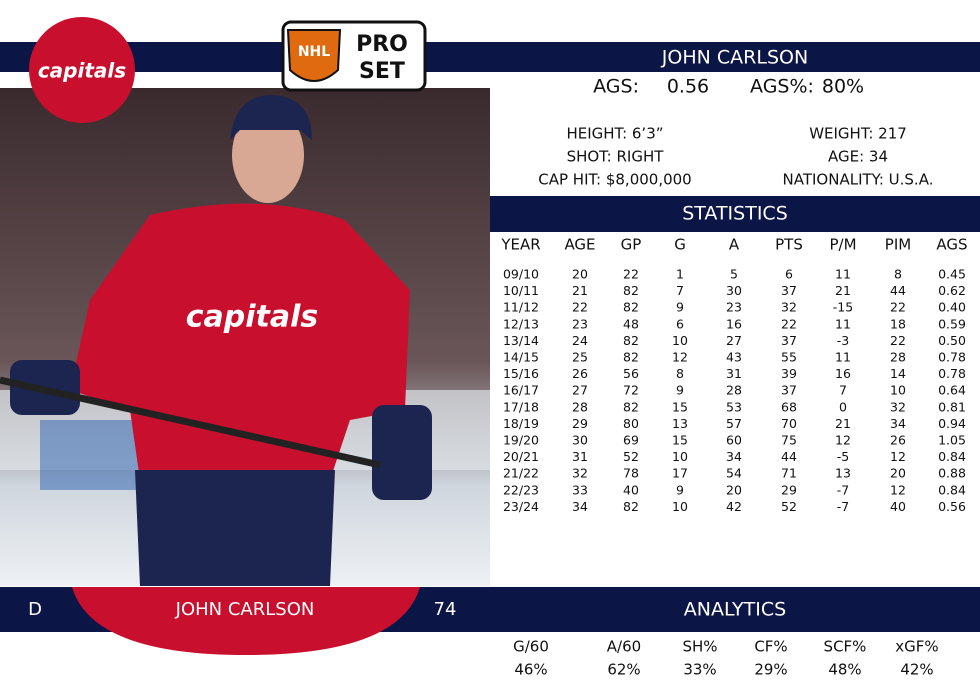 Image resolution: width=980 pixels, height=682 pixels. Describe the element at coordinates (734, 506) in the screenshot. I see `stats-cell: 42` at that location.